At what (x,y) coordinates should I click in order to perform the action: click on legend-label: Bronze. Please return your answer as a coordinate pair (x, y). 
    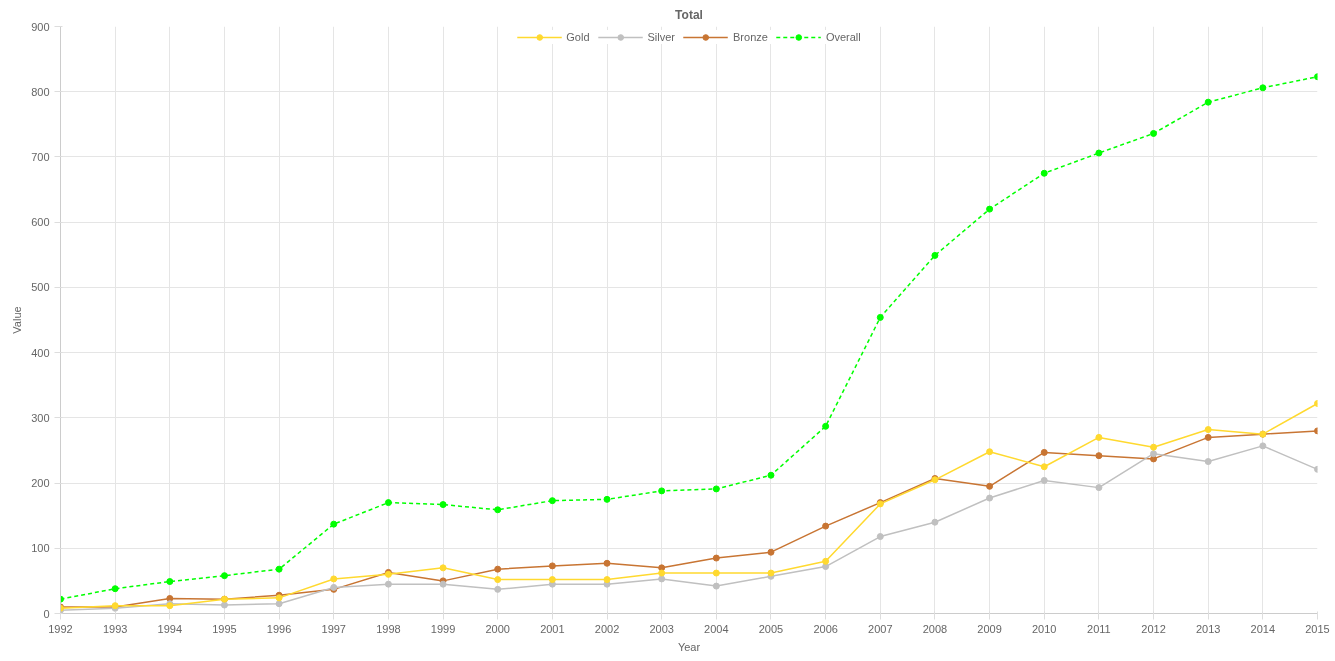
    Looking at the image, I should click on (750, 37).